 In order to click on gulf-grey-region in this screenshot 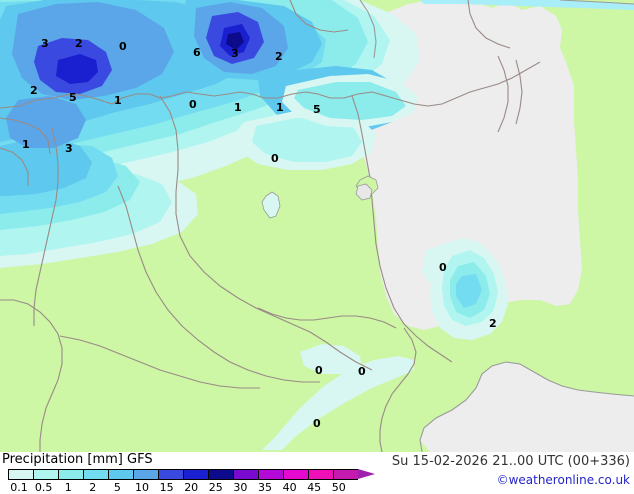, I will do `click(527, 407)`.